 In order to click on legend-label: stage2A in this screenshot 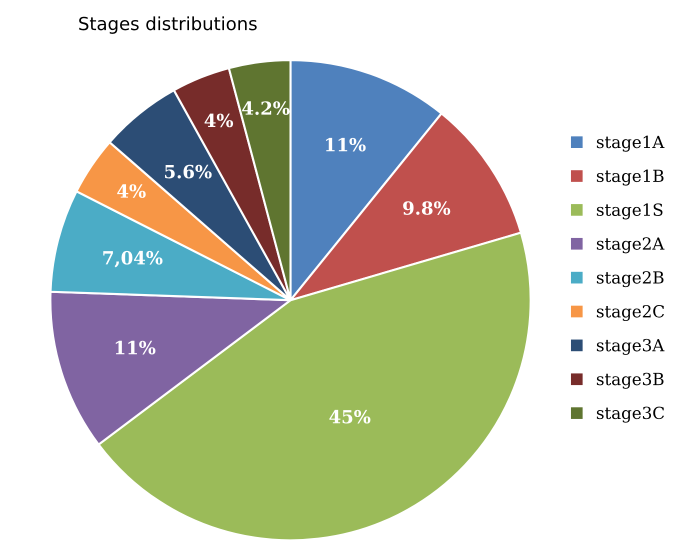, I will do `click(630, 245)`.